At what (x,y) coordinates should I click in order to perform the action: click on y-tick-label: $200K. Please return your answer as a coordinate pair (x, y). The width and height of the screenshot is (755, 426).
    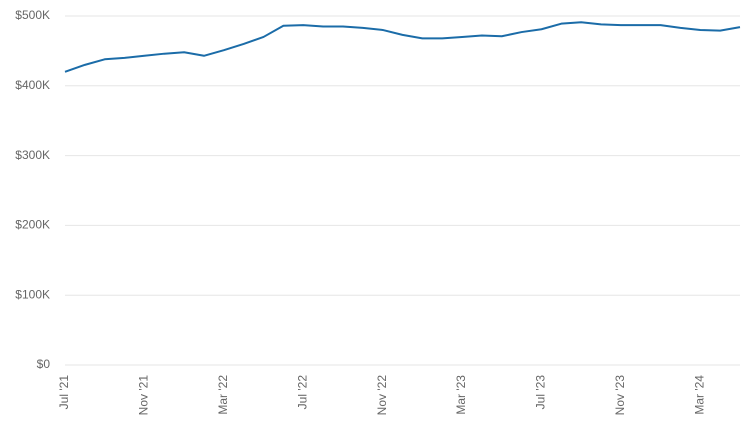
    Looking at the image, I should click on (32, 225).